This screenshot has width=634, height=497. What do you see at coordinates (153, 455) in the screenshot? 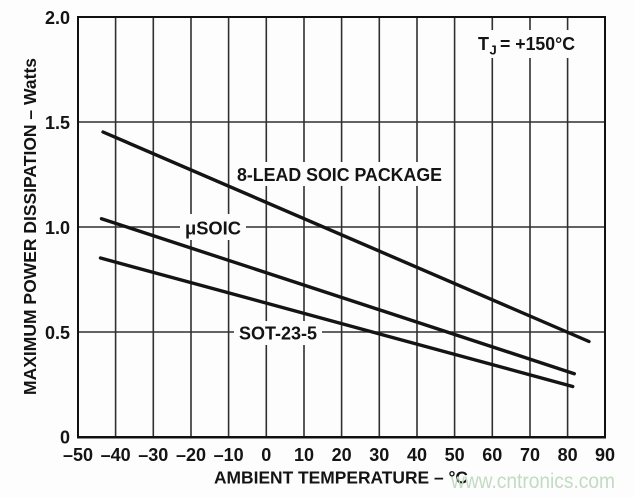
I see `svg-text: –30` at bounding box center [153, 455].